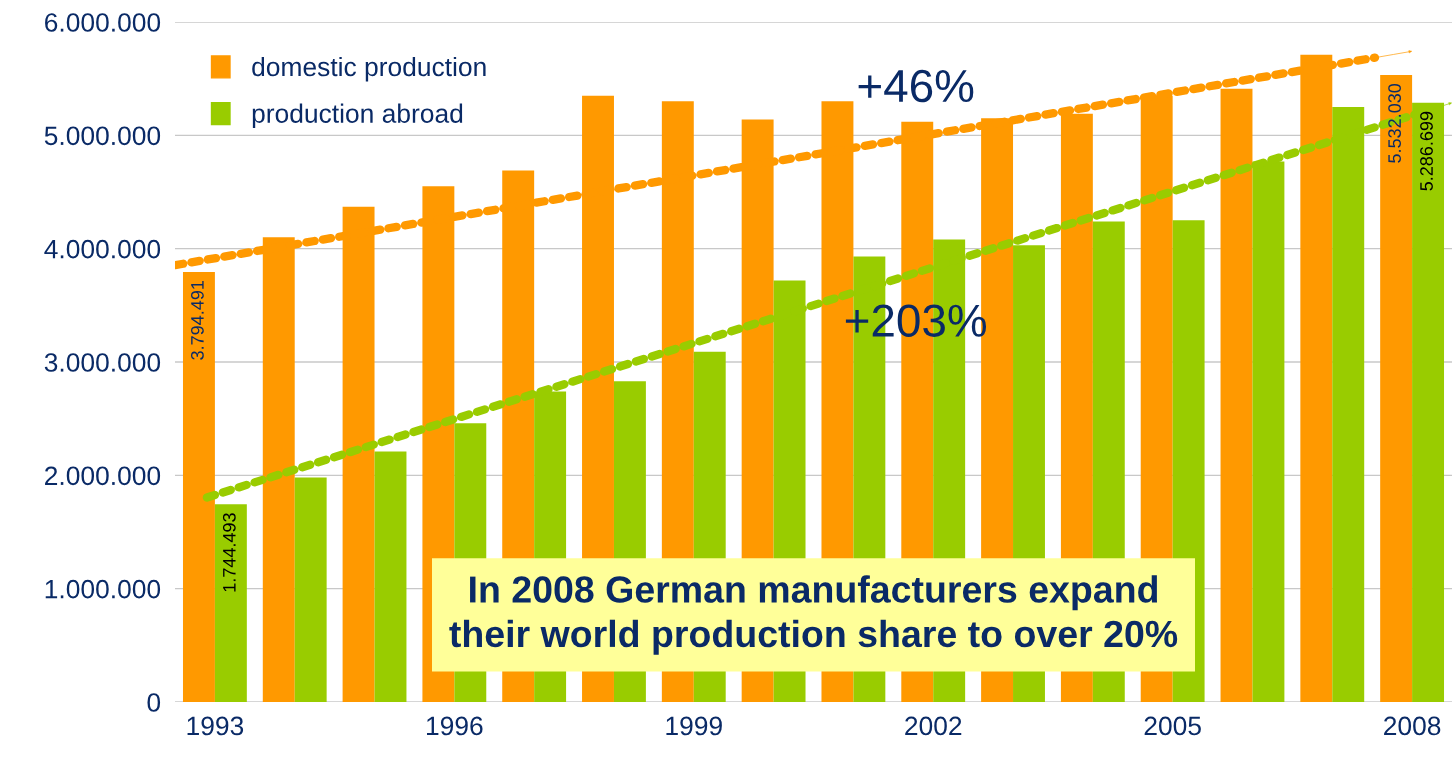  I want to click on y-tick-label: 2.000.000, so click(103, 476).